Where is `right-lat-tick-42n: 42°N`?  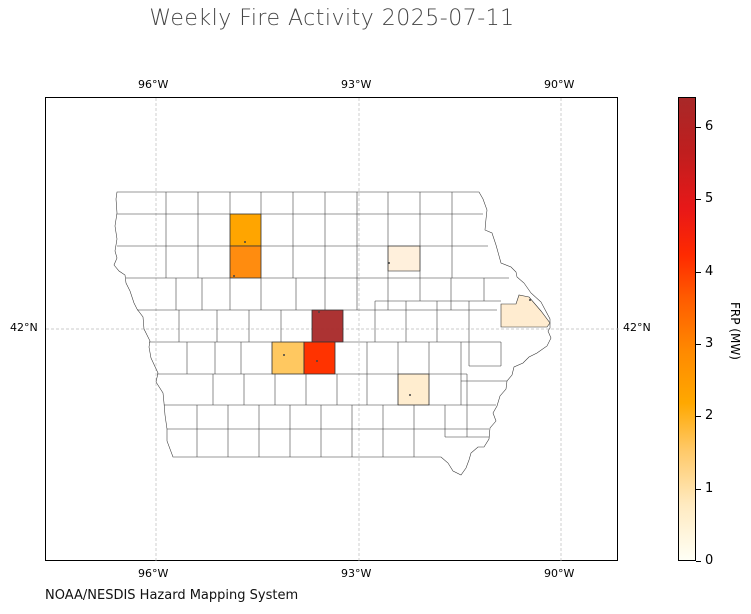 right-lat-tick-42n: 42°N is located at coordinates (637, 327).